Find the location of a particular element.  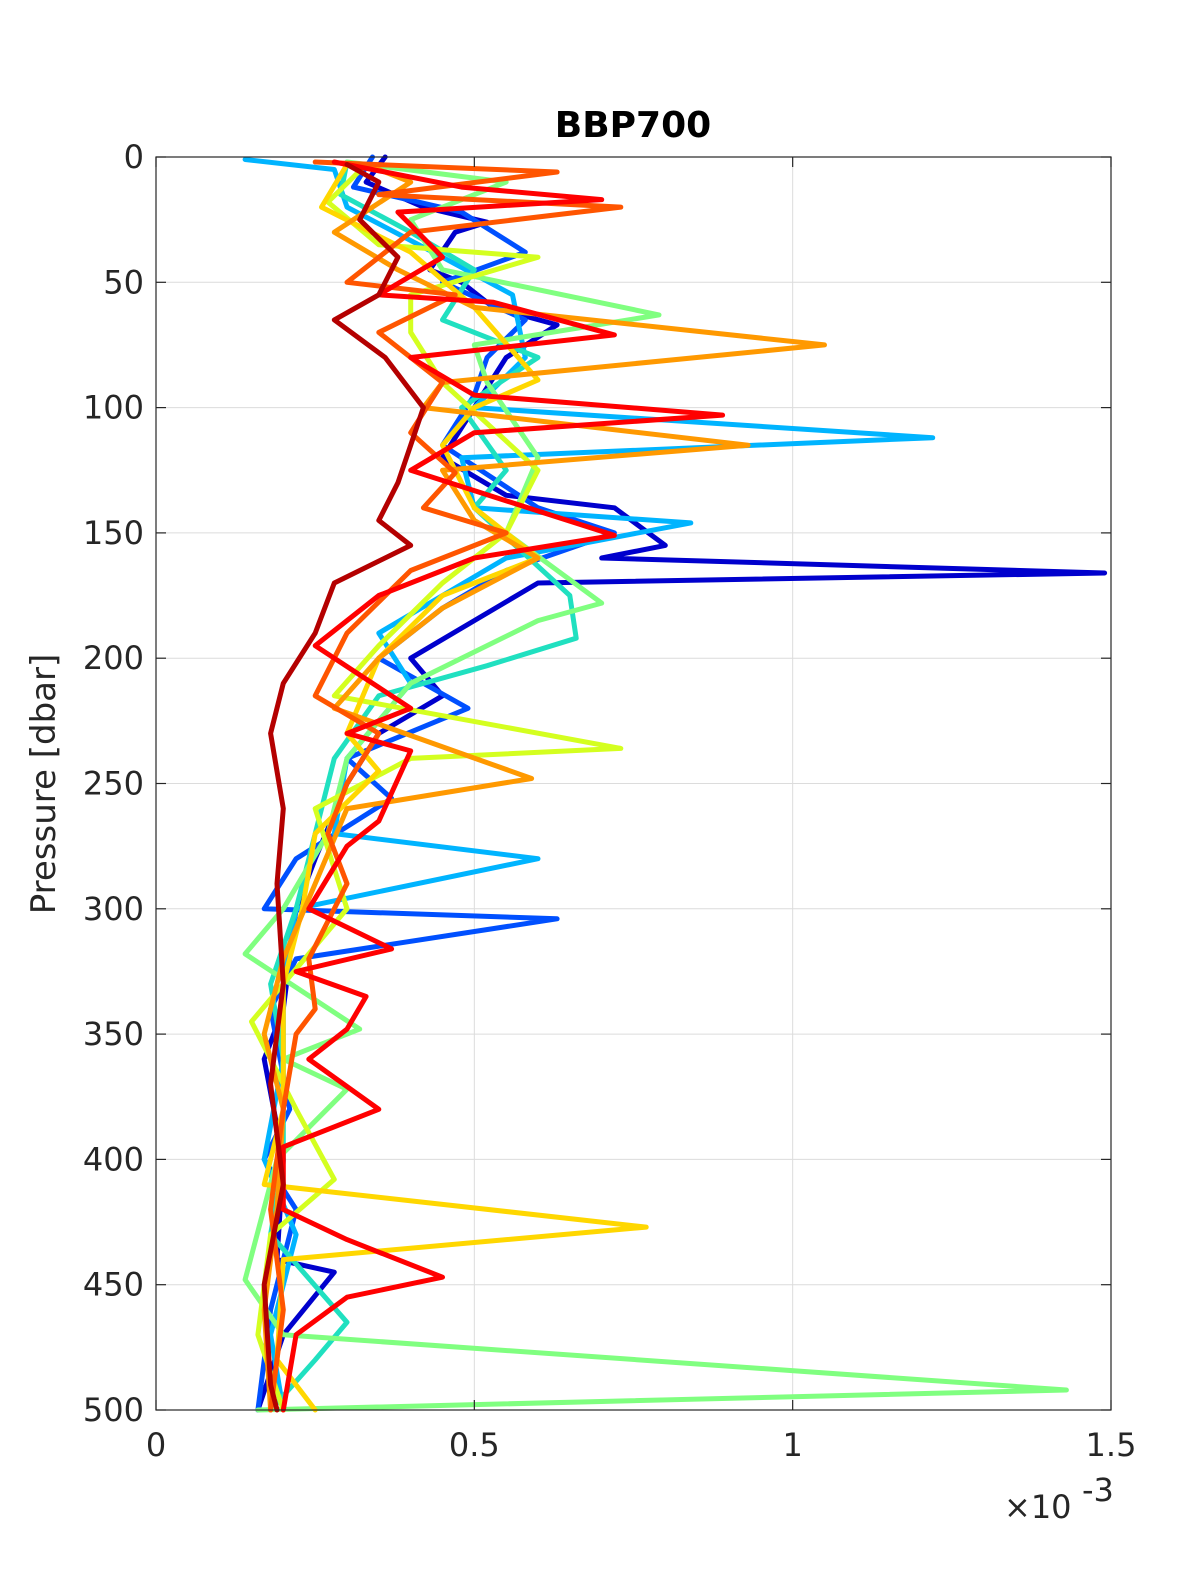

x-tick-labels: 0 0.5 1 1.5 is located at coordinates (641, 1445).